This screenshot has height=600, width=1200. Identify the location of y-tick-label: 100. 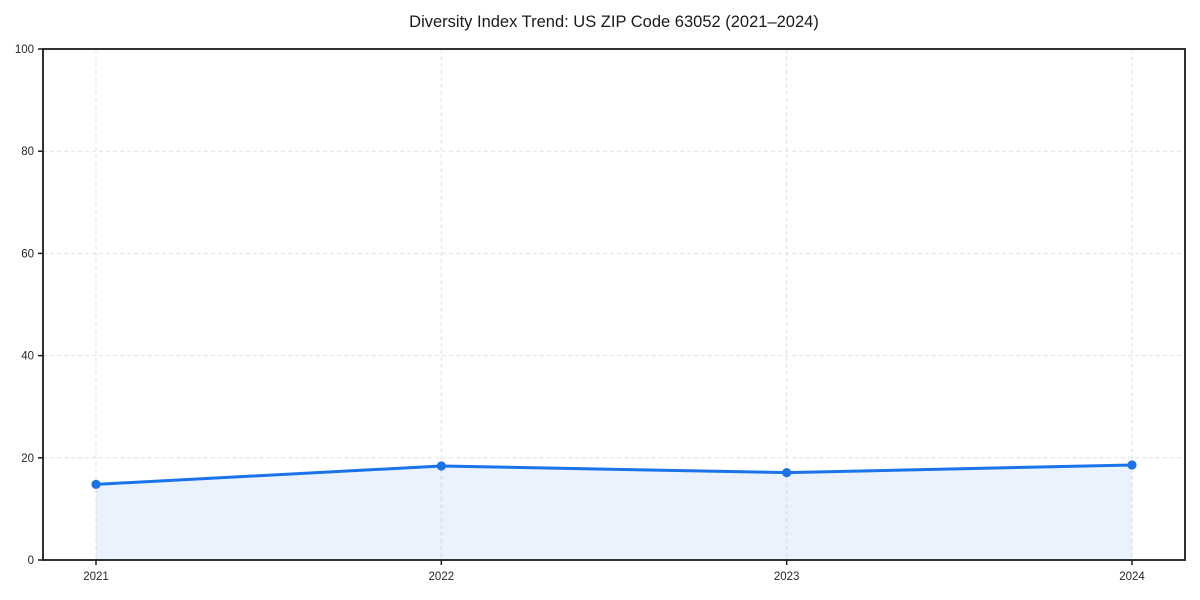
(24, 50).